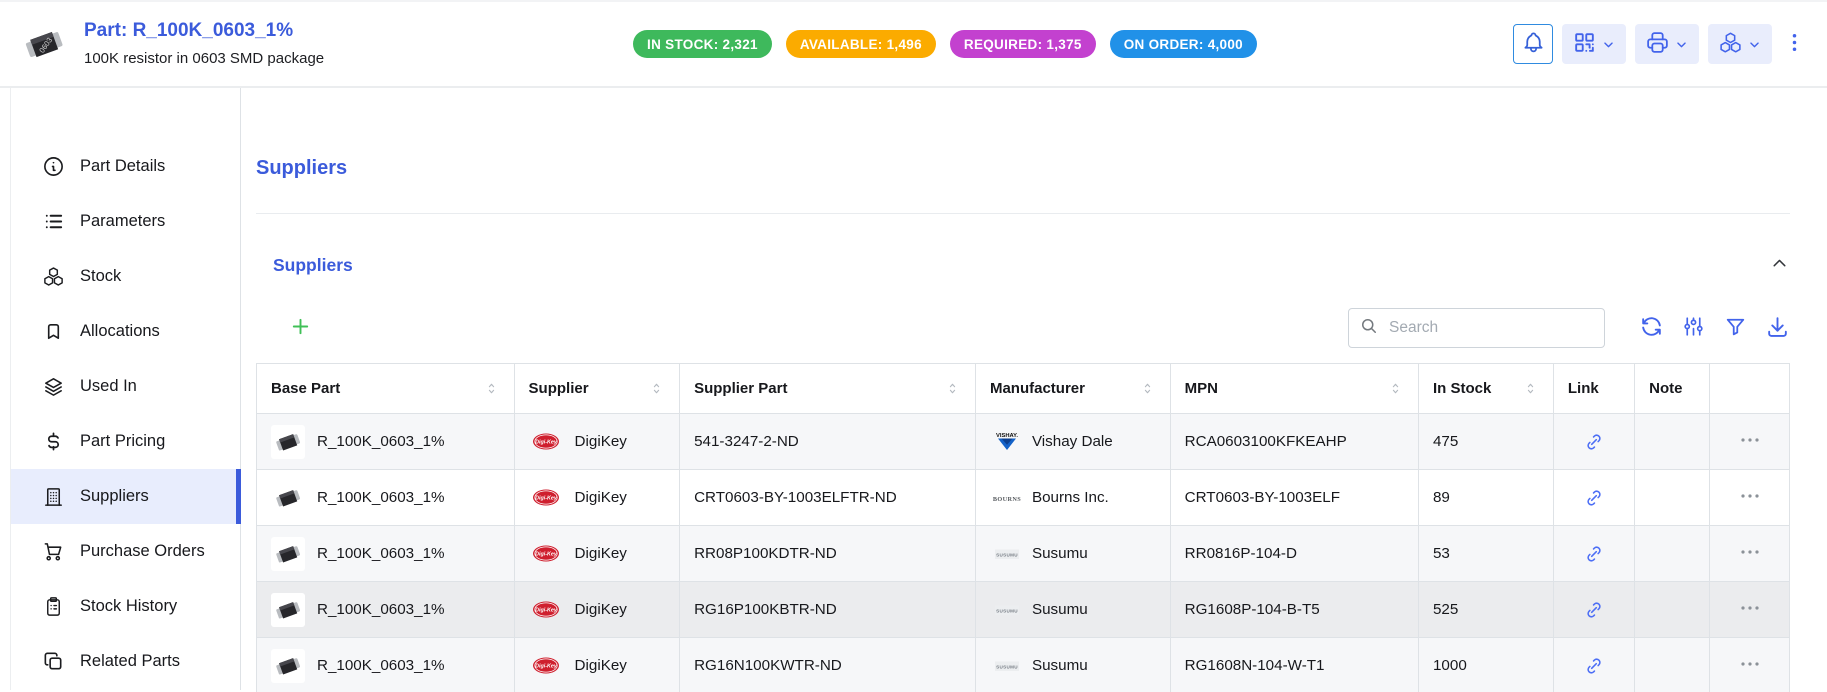  I want to click on sidebar-item-related-parts: Related Parts, so click(125, 661).